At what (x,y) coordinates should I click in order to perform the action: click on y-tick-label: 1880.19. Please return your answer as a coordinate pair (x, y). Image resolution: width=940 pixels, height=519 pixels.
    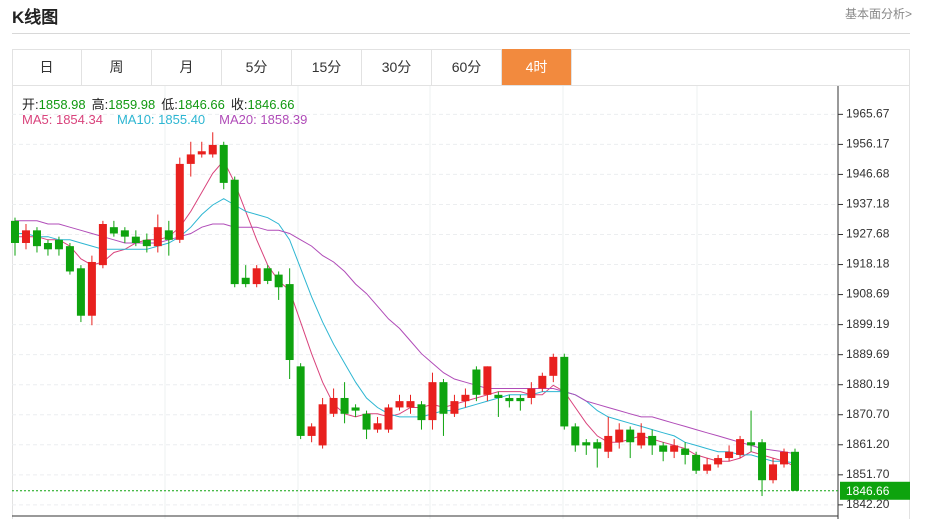
    Looking at the image, I should click on (868, 384).